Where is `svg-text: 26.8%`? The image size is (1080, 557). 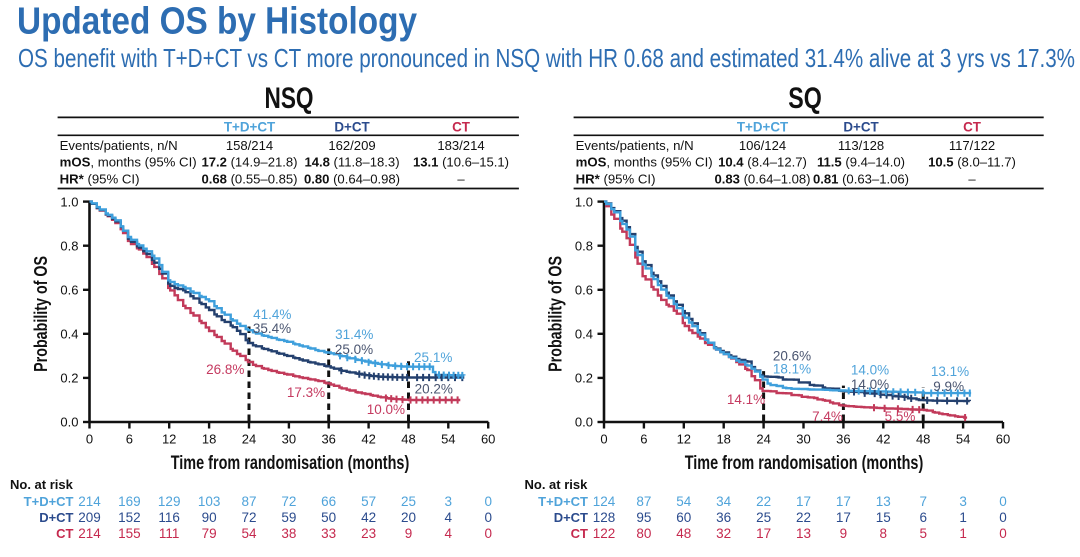
svg-text: 26.8% is located at coordinates (225, 369).